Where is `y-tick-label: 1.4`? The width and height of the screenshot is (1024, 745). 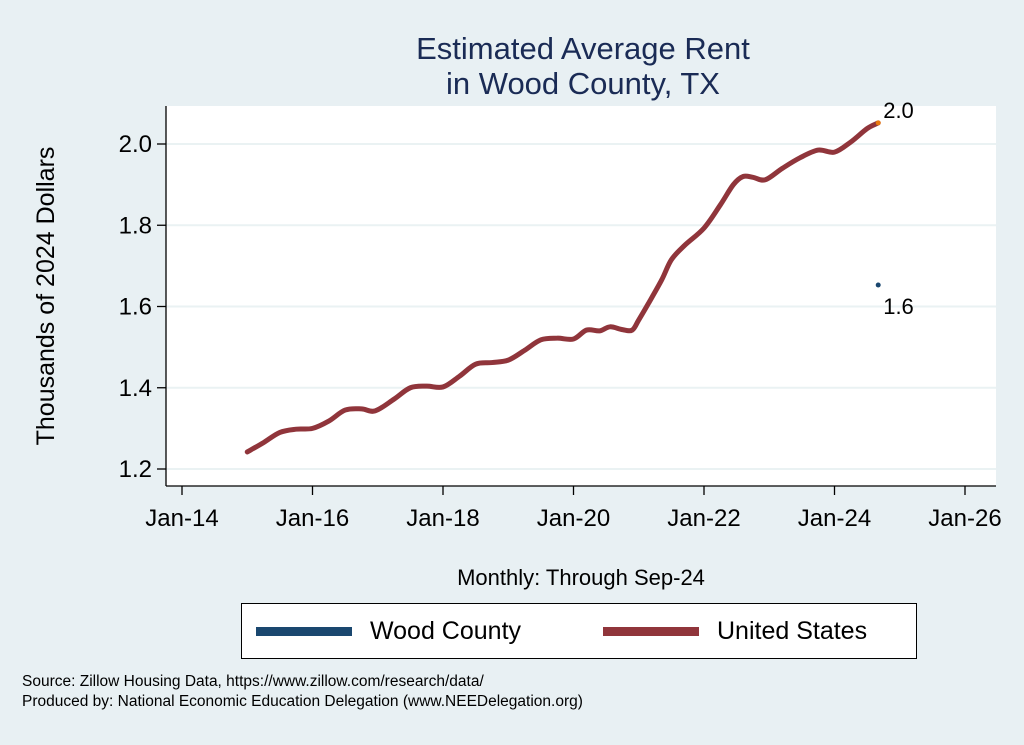
y-tick-label: 1.4 is located at coordinates (135, 388).